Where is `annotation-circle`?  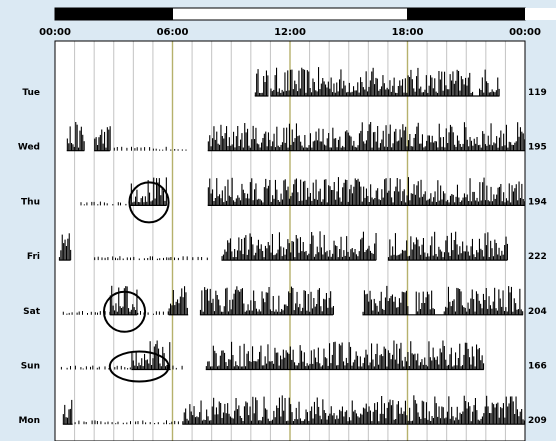 annotation-circle is located at coordinates (124, 311).